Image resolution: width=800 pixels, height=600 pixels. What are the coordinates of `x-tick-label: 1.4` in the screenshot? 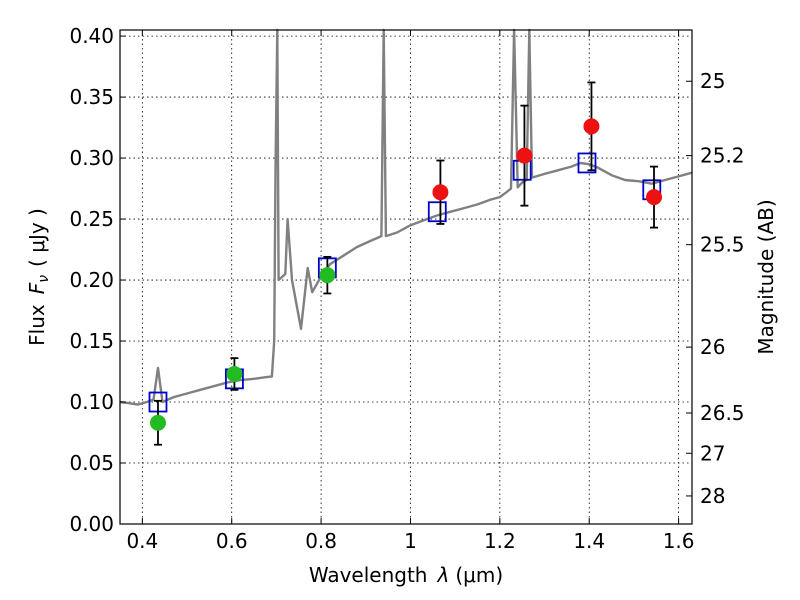 It's located at (589, 541).